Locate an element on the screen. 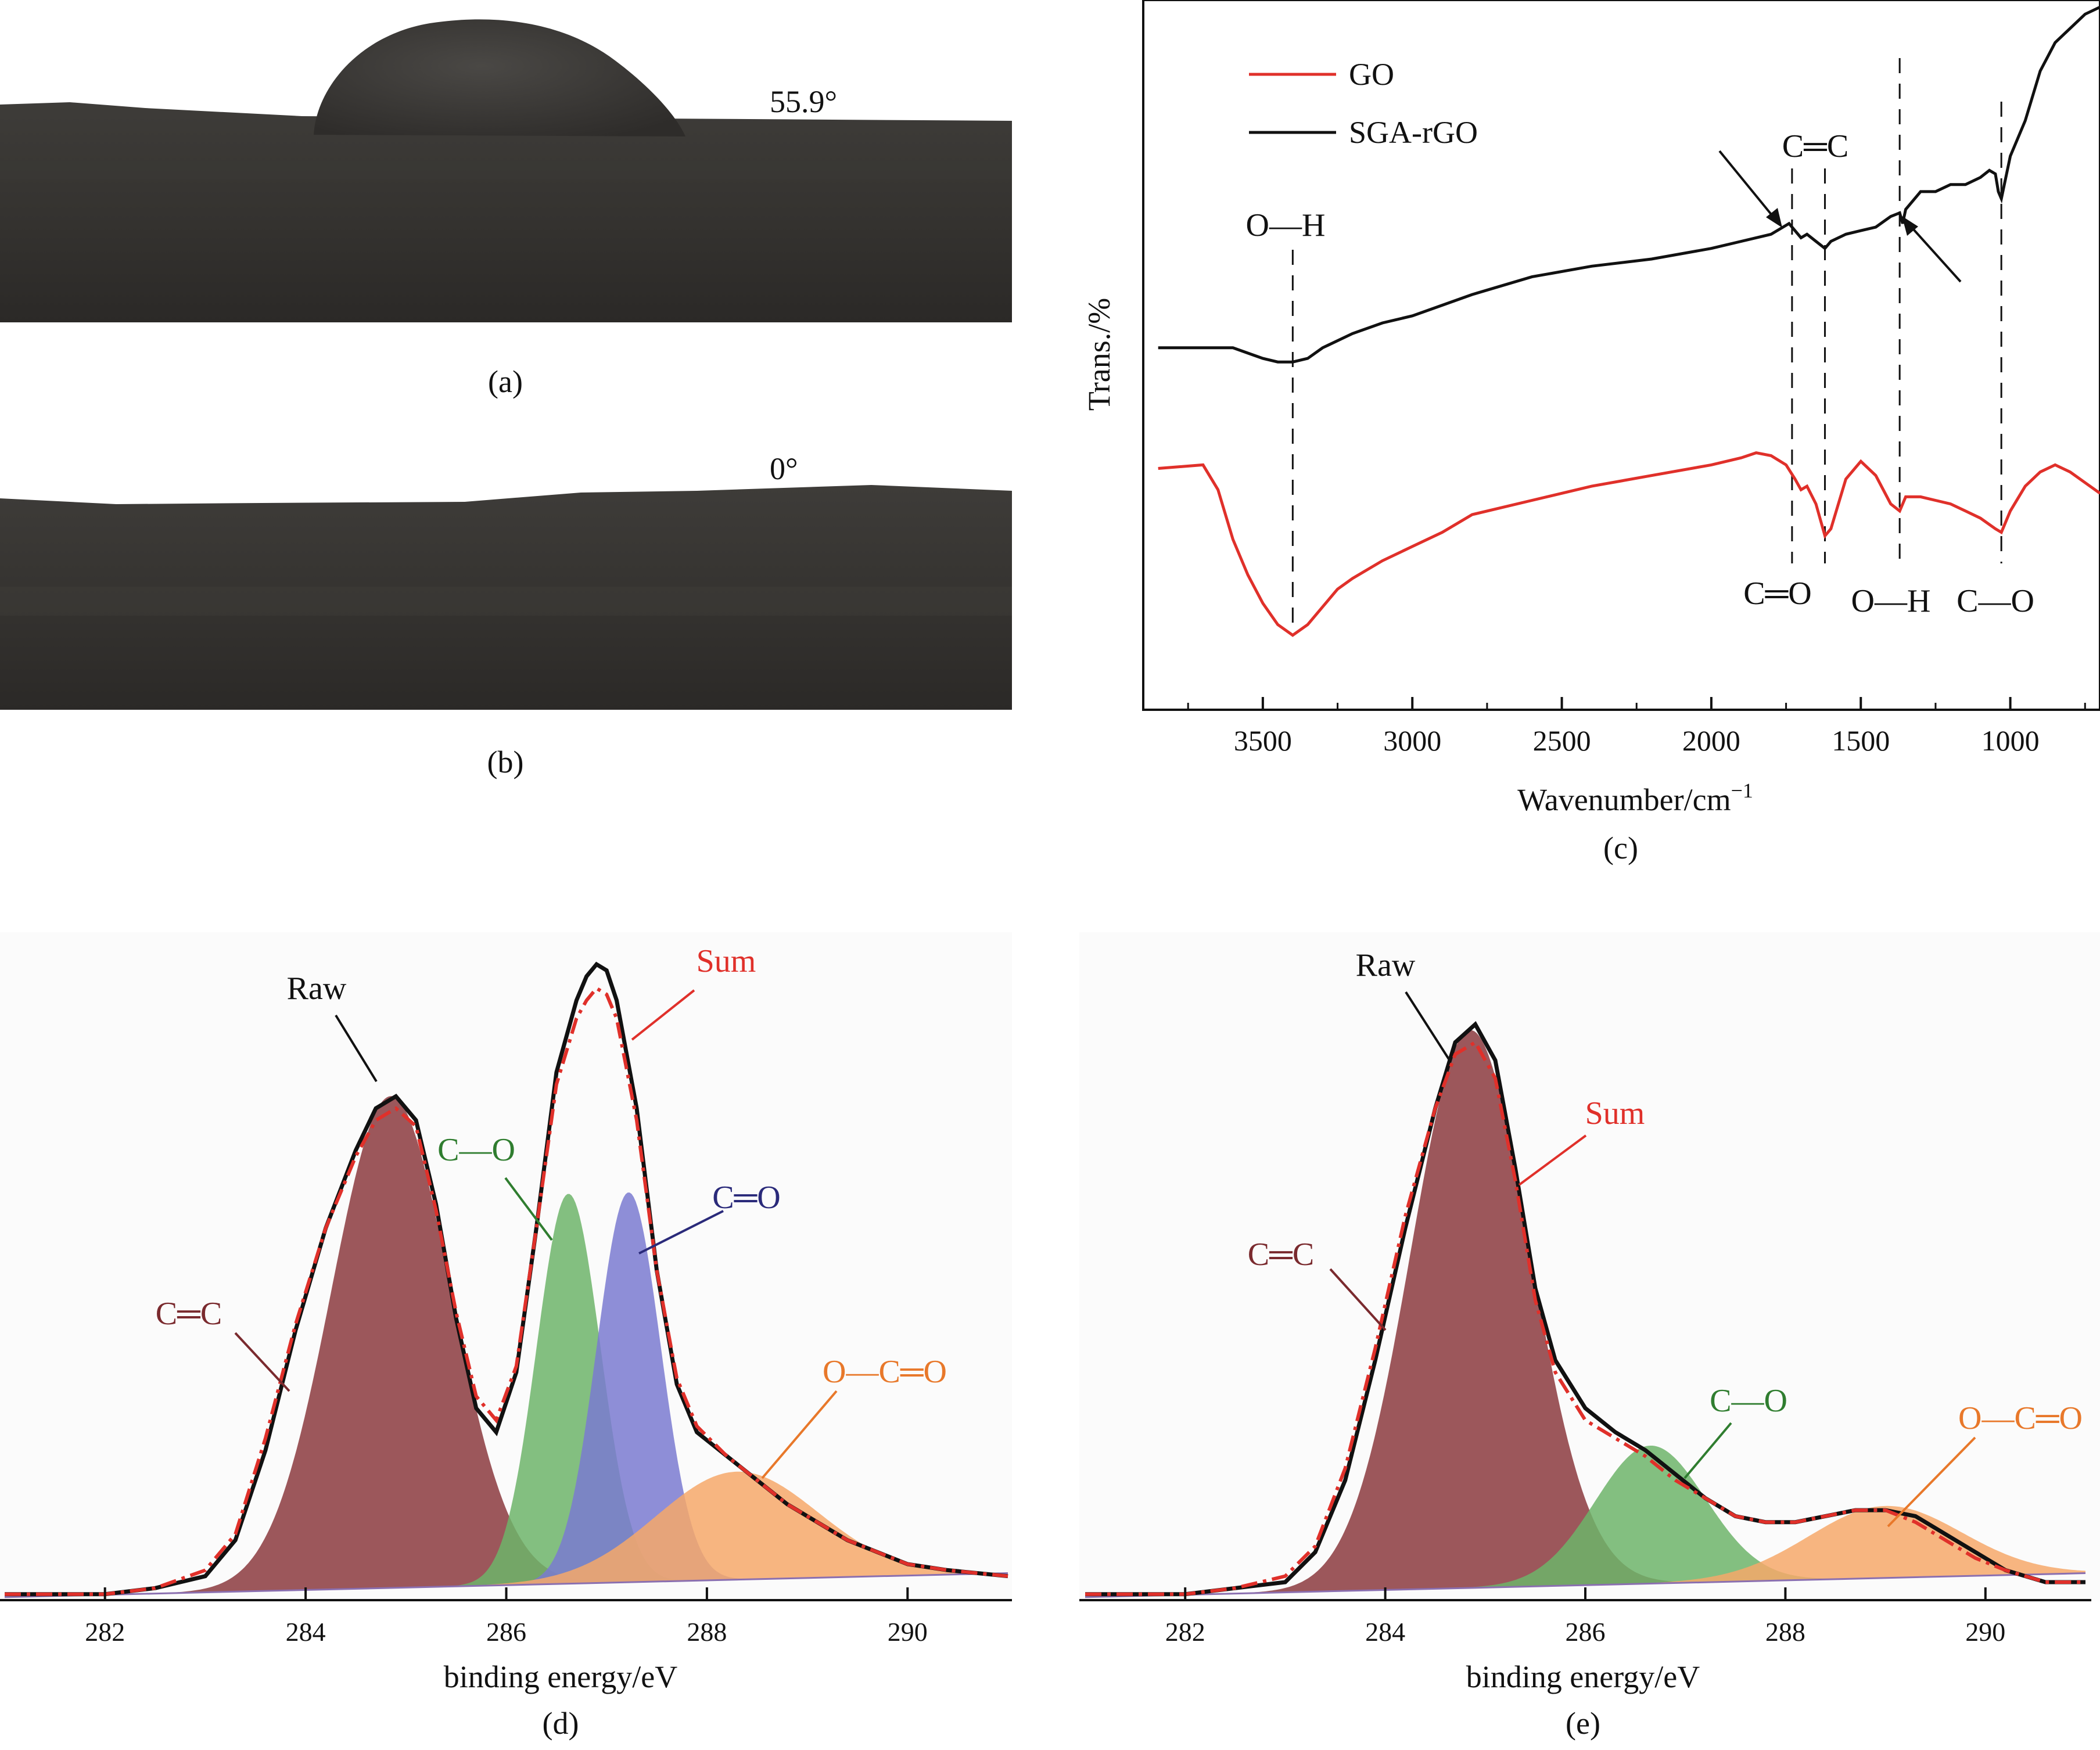 The image size is (2100, 1750). xps-d-leader-raw is located at coordinates (357, 1048).